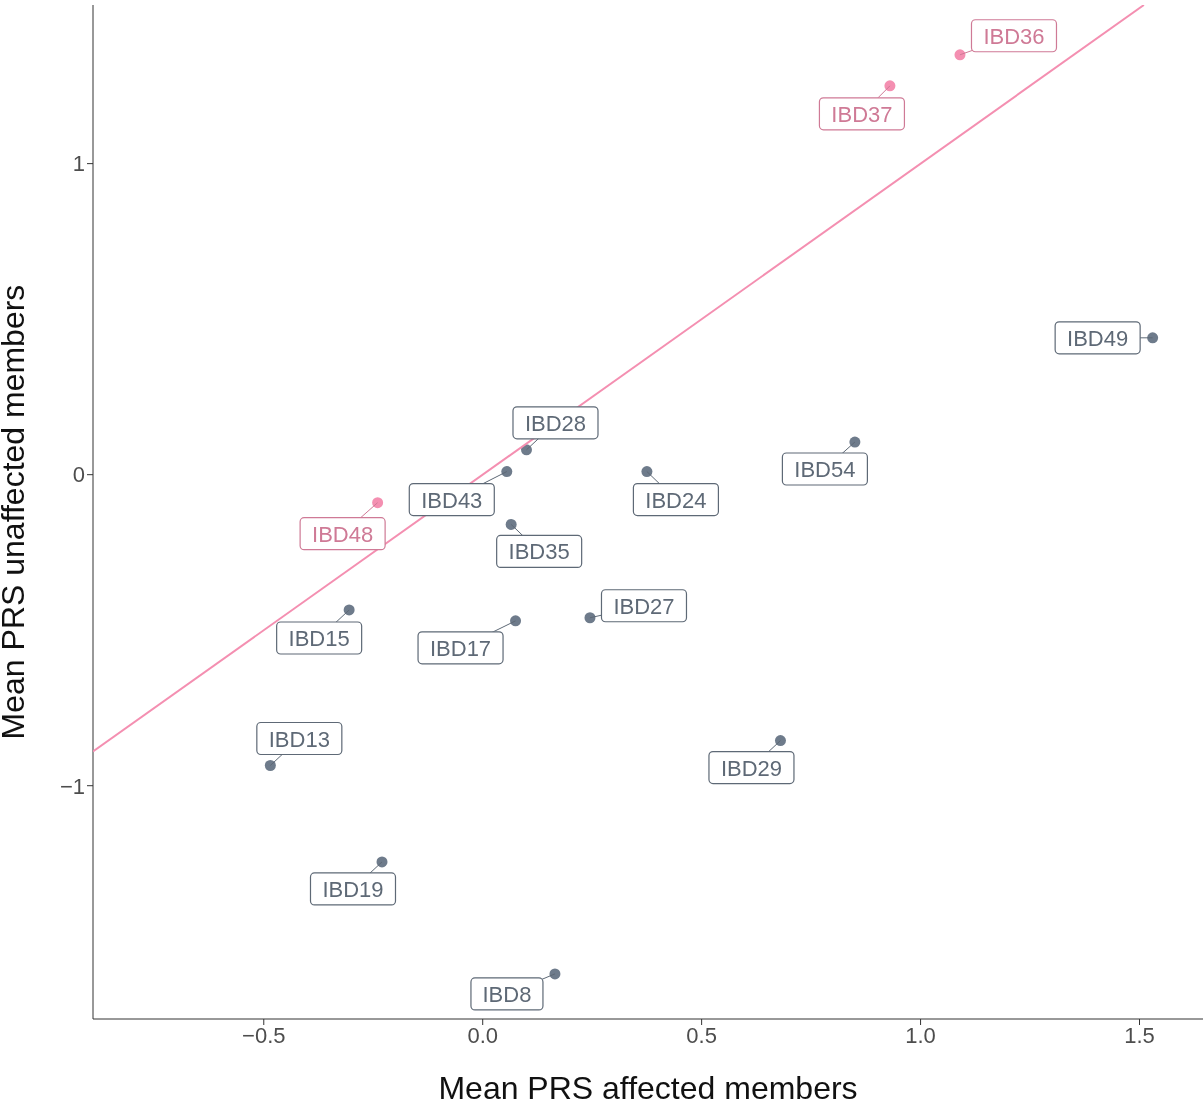 The height and width of the screenshot is (1104, 1203). Describe the element at coordinates (78, 475) in the screenshot. I see `y-tick-label: 0` at that location.